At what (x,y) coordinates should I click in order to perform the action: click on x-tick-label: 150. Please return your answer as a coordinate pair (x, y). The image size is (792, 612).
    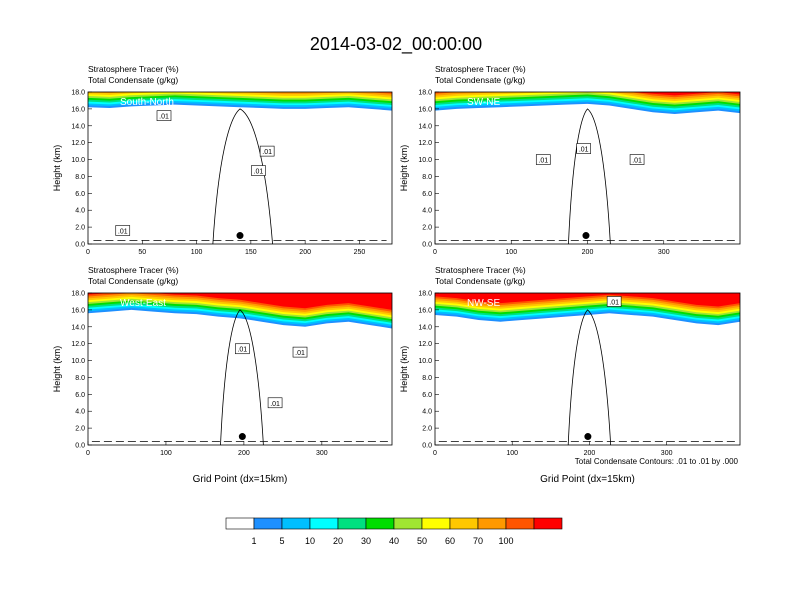
    Looking at the image, I should click on (251, 252).